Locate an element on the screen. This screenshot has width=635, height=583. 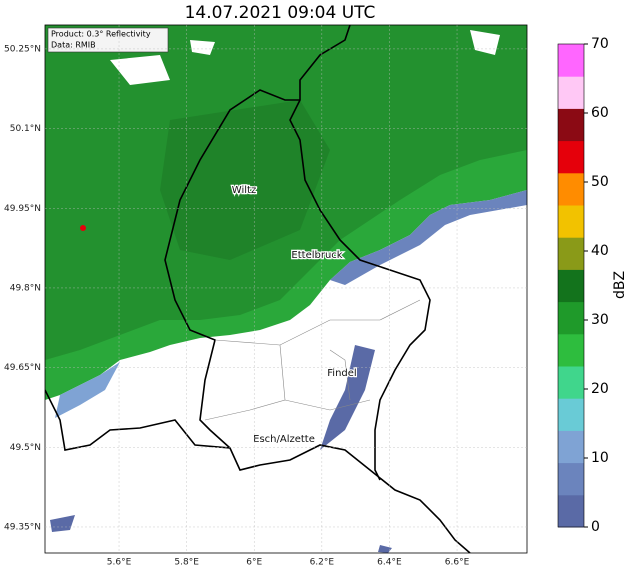
colorbar-frame is located at coordinates (571, 285).